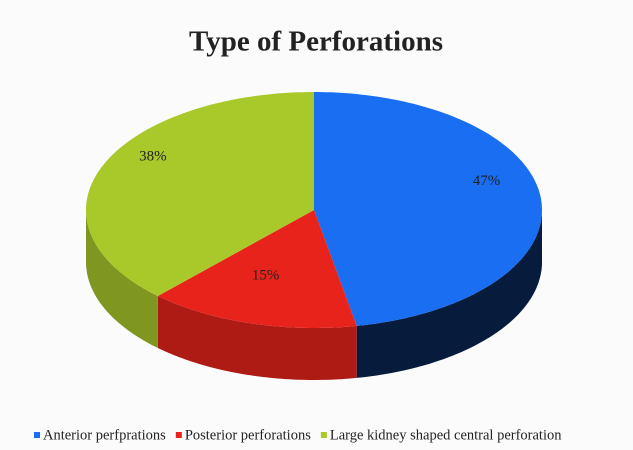 The width and height of the screenshot is (633, 450). What do you see at coordinates (446, 435) in the screenshot?
I see `legend-label: Large kidney shaped central perforation` at bounding box center [446, 435].